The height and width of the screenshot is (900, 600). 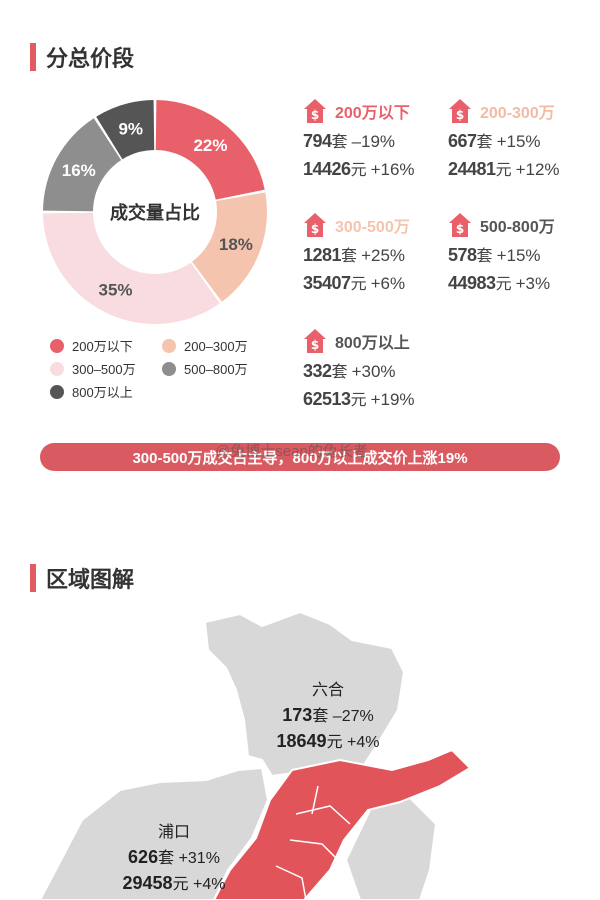 I want to click on legend-item-2: 300–500万, so click(x=93, y=368).